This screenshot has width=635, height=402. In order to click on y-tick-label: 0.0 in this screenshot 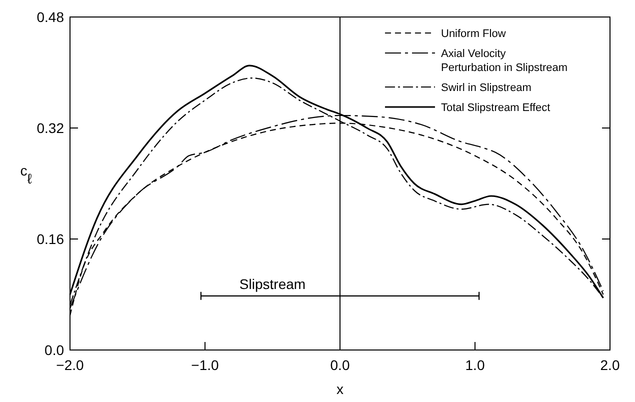, I will do `click(54, 350)`.